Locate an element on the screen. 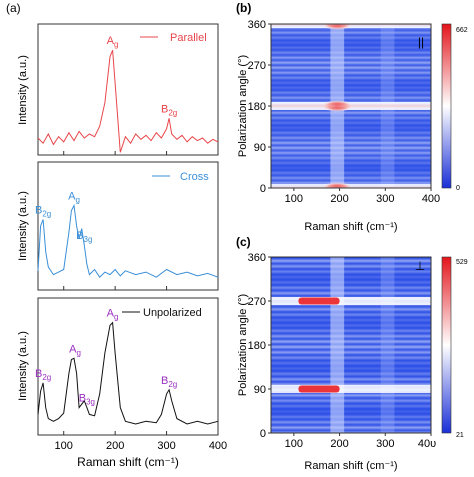 This screenshot has height=477, width=474. heatmap-b-field is located at coordinates (351, 106).